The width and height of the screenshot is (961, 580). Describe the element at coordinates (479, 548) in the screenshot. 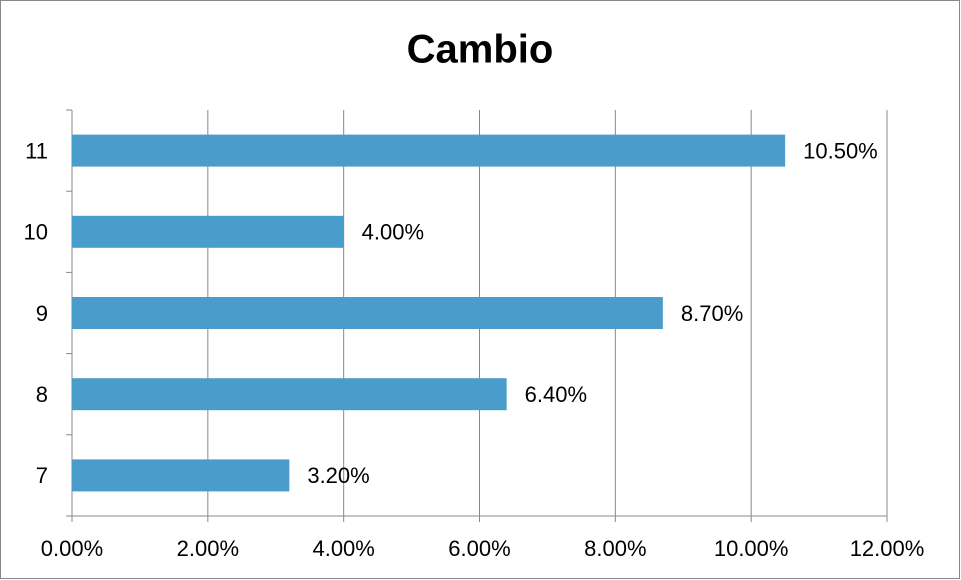

I see `x-tick-label: 6.00%` at that location.